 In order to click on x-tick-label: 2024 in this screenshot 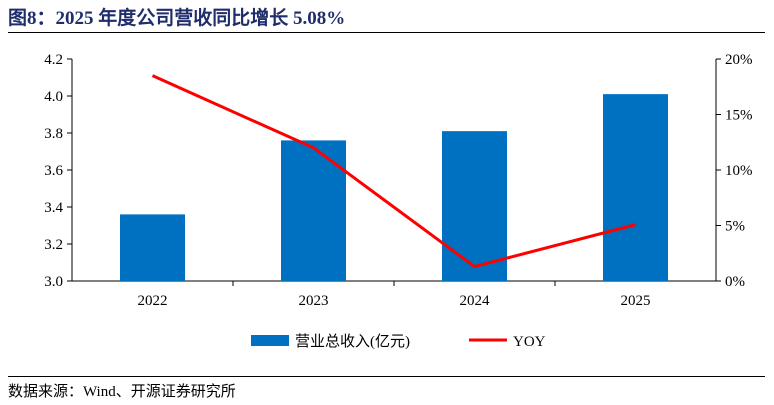, I will do `click(475, 301)`.